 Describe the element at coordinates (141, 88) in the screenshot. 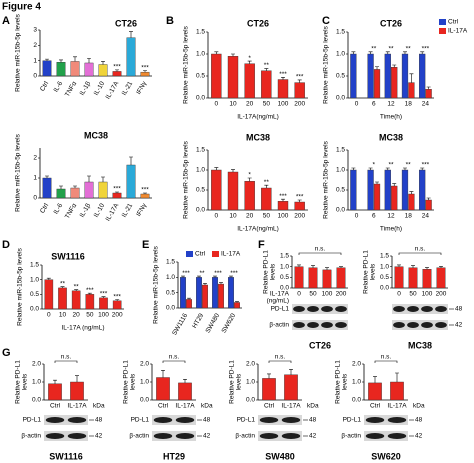

I see `x-tick-label: IFNγ` at that location.